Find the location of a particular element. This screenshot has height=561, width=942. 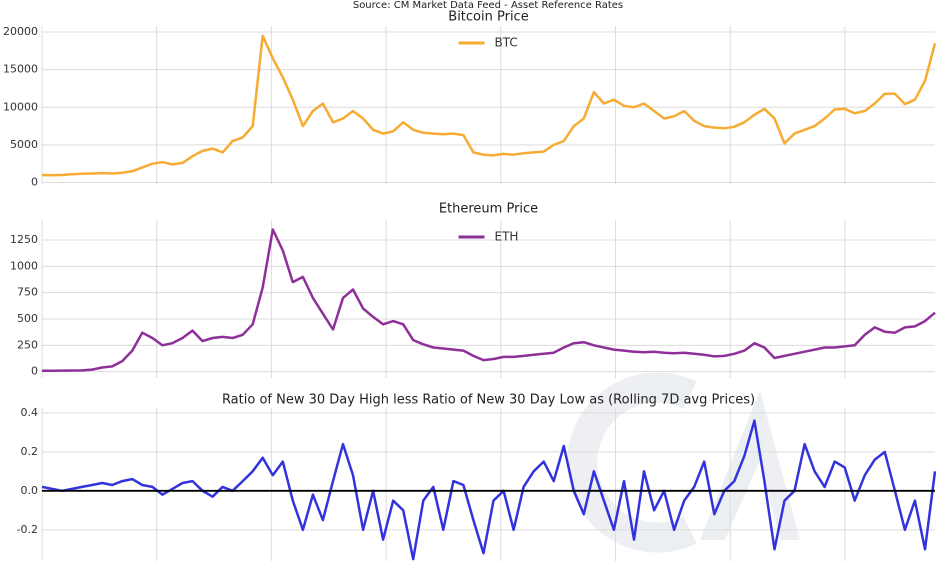

y-tick-label: 750 is located at coordinates (27, 292).